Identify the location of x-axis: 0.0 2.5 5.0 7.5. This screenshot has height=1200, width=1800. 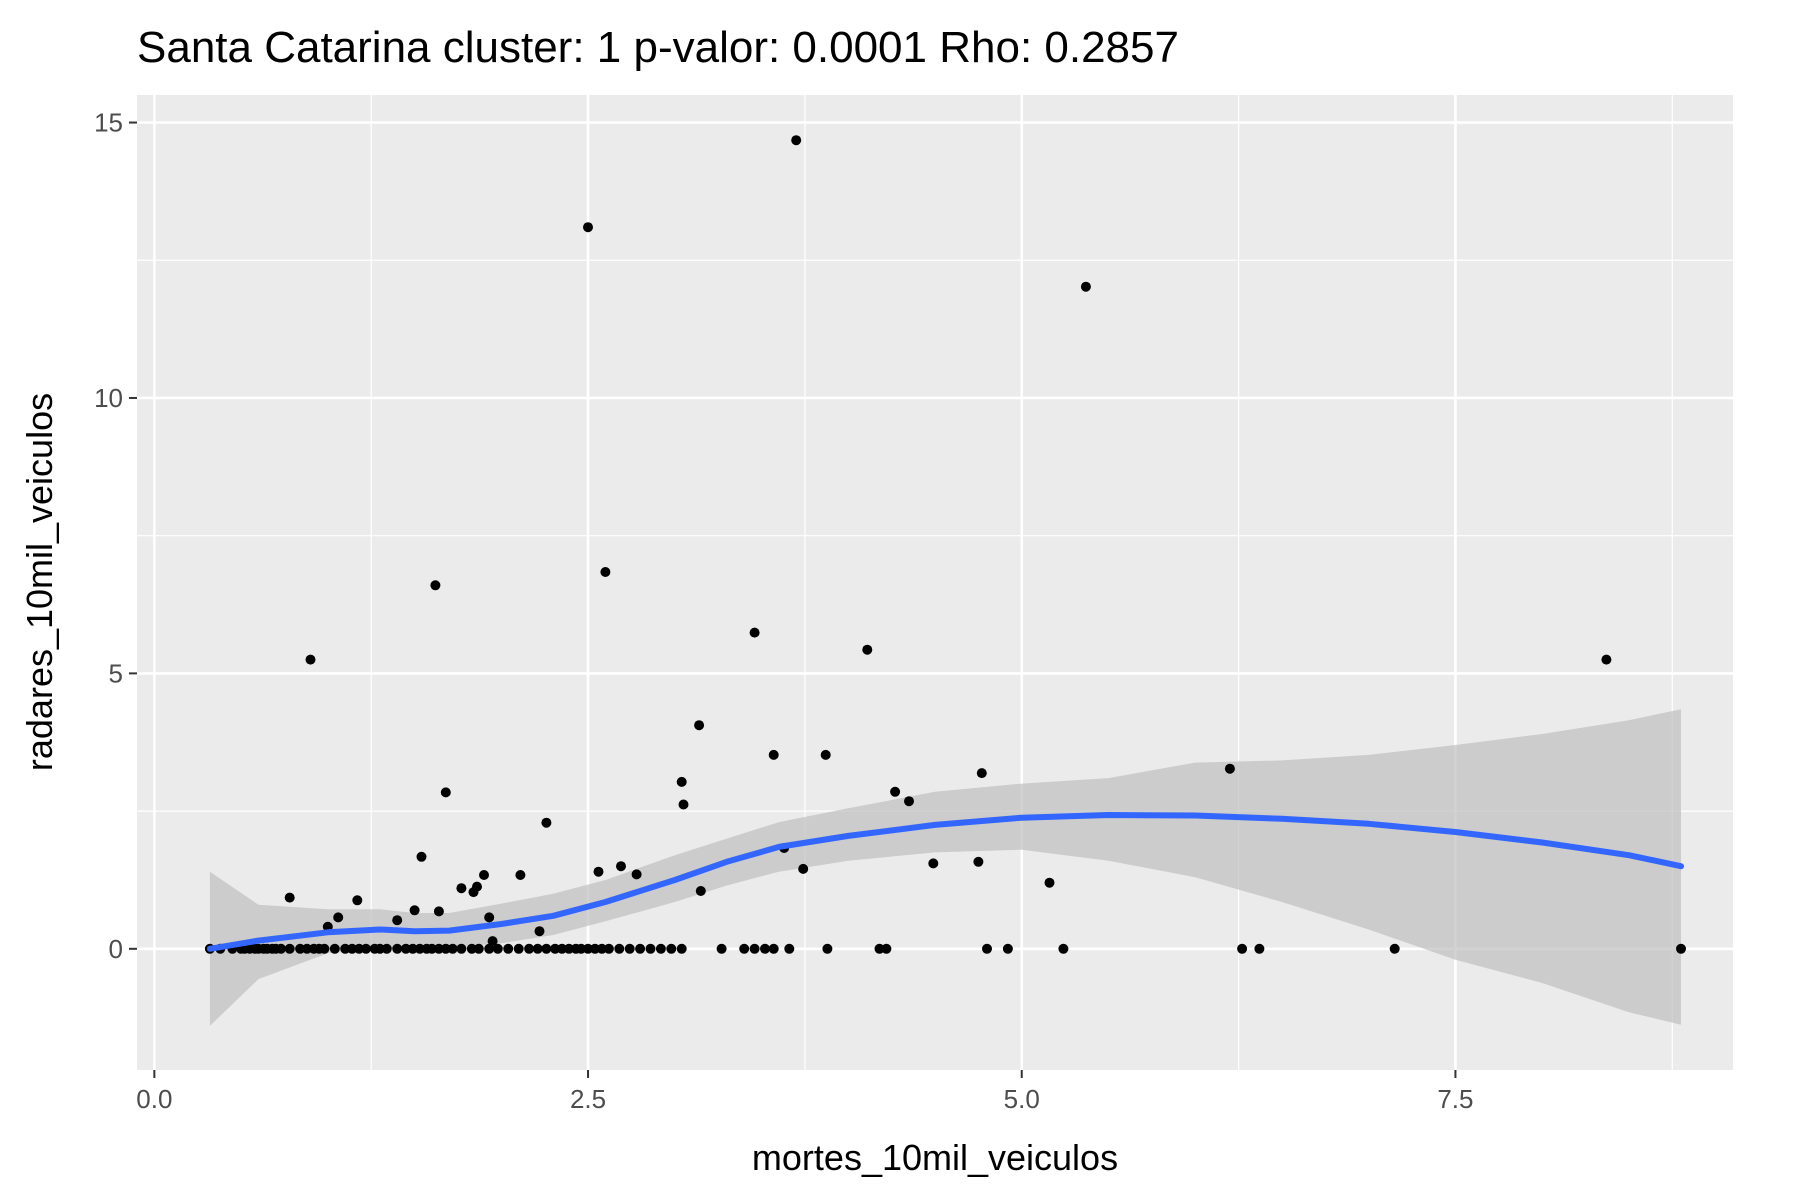
(805, 1092).